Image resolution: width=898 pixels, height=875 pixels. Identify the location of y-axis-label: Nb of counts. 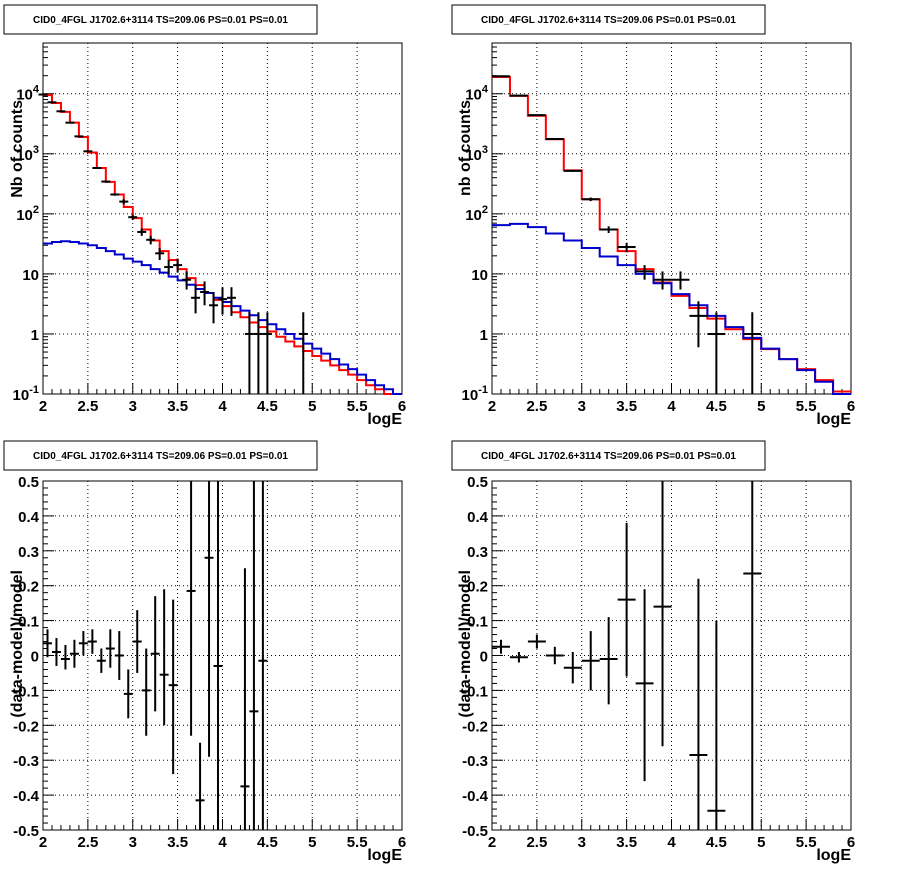
(17, 149).